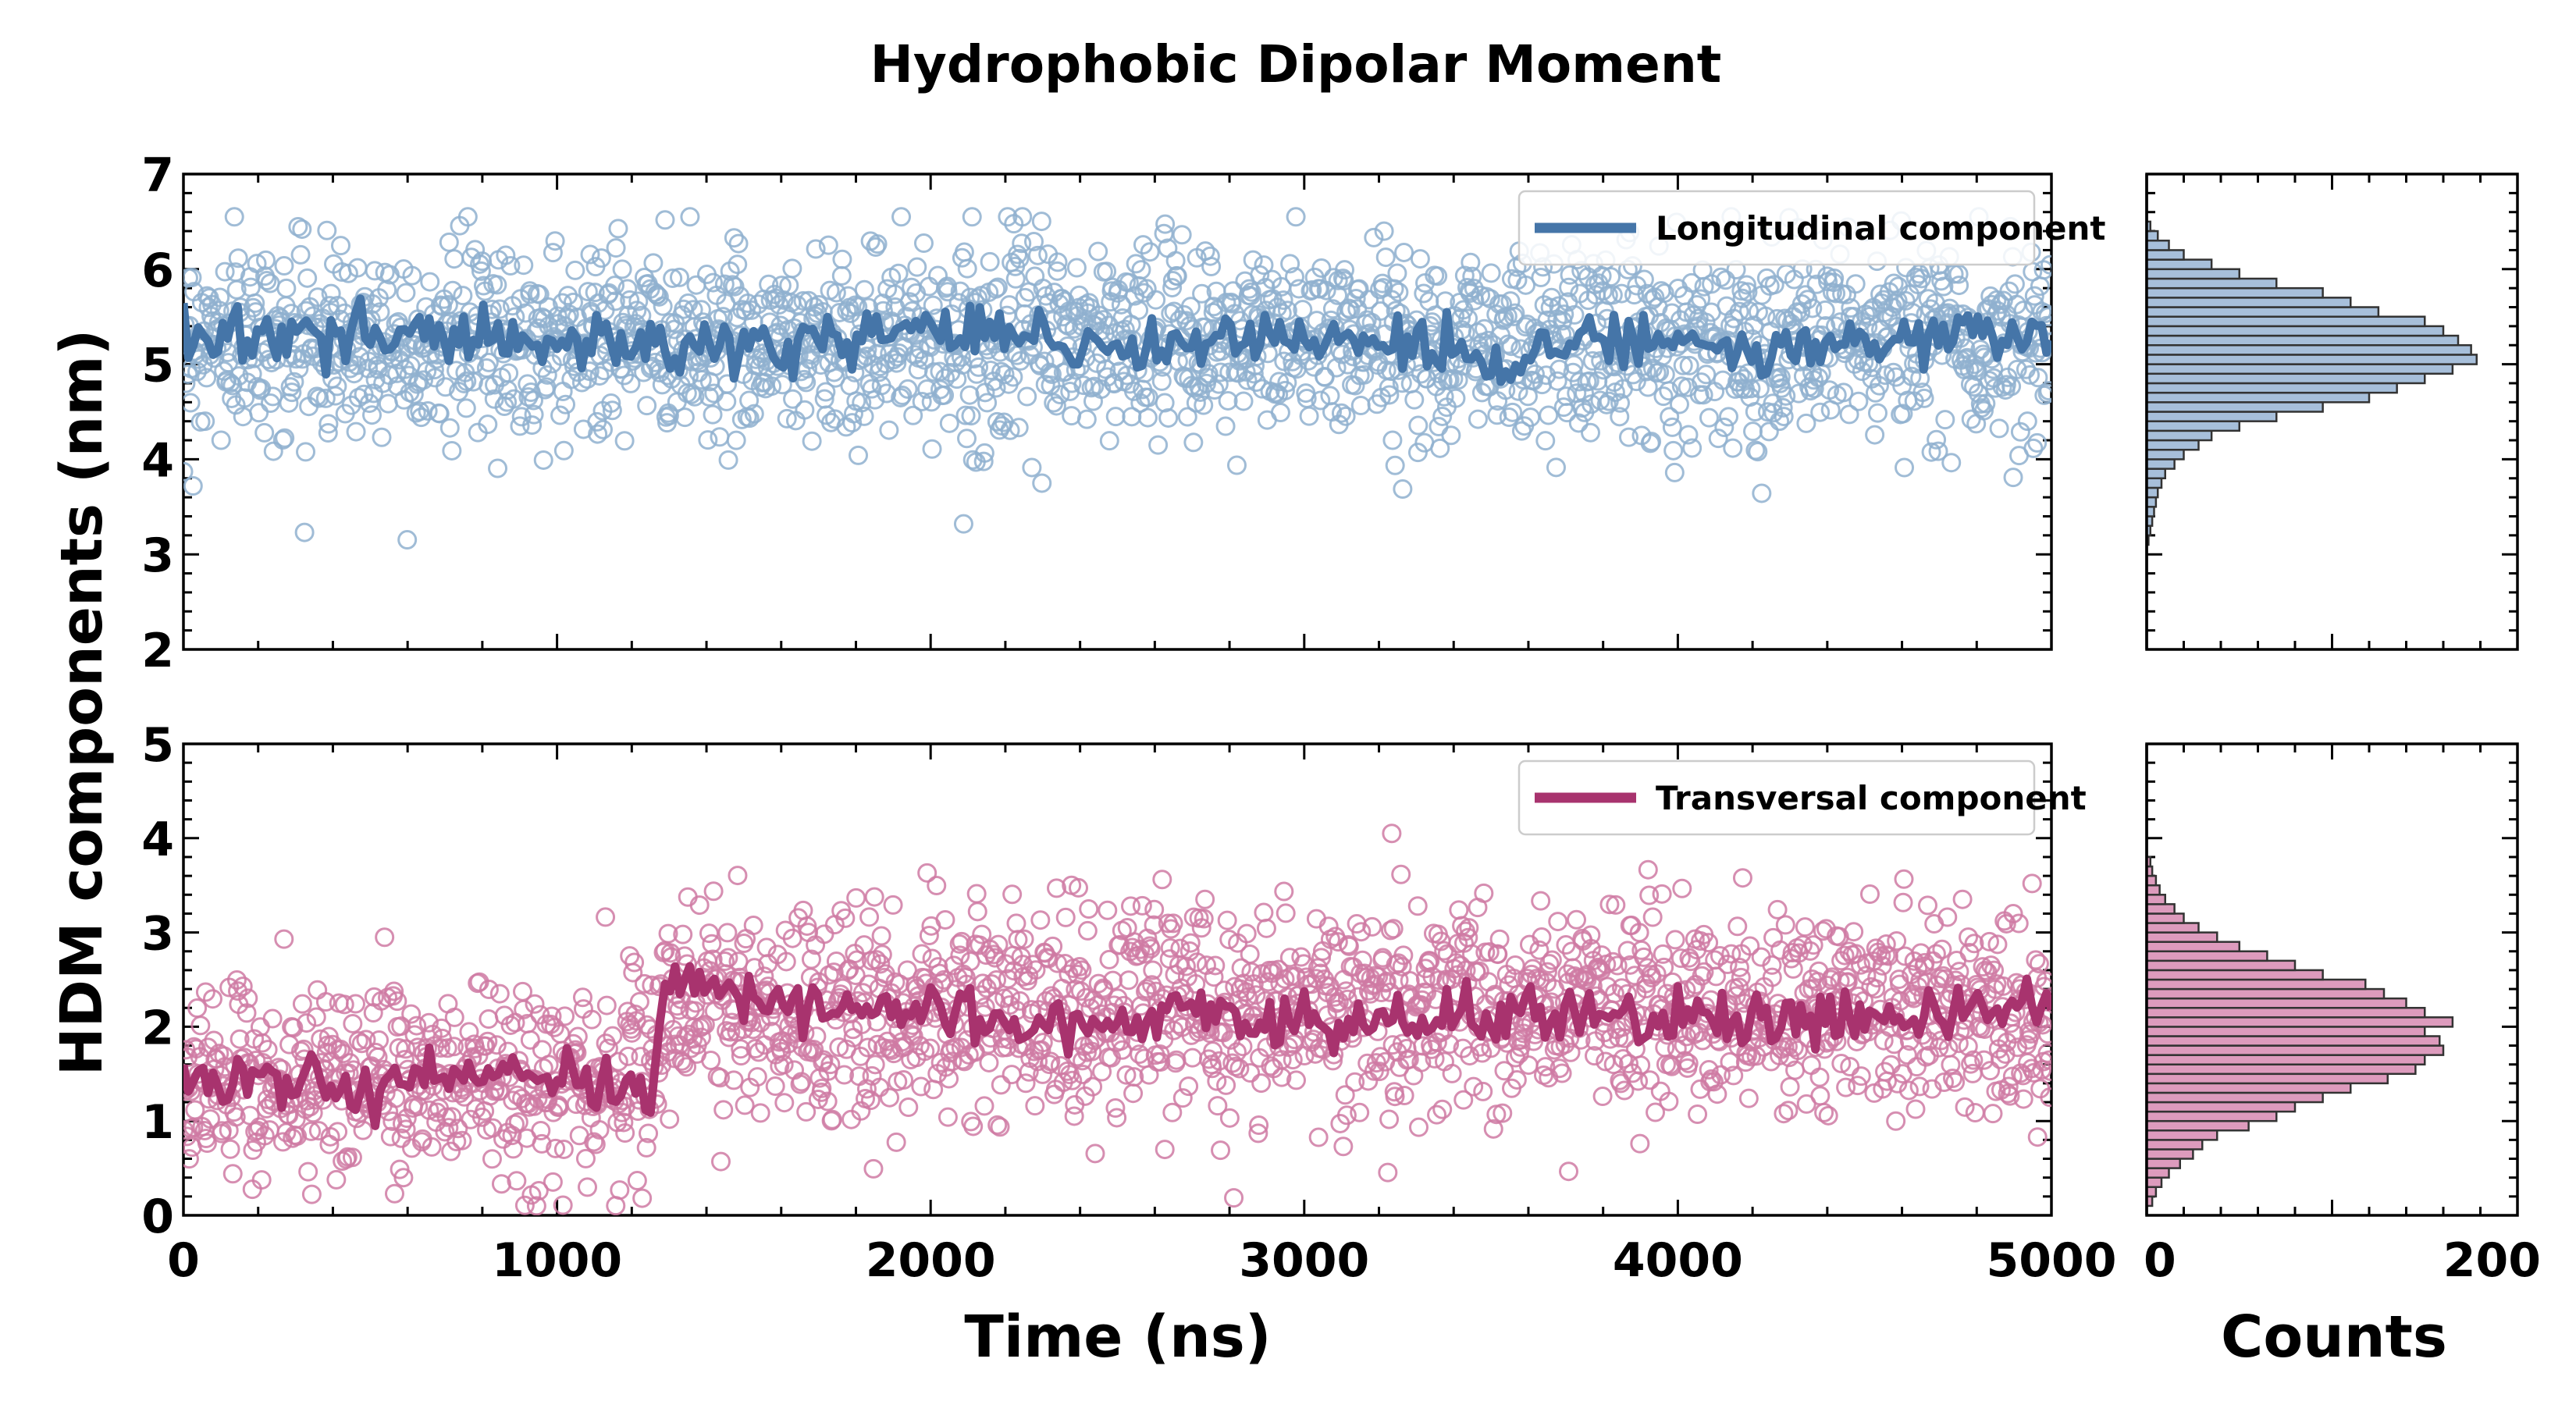  I want to click on trans-xtick-label: 4000, so click(1678, 1260).